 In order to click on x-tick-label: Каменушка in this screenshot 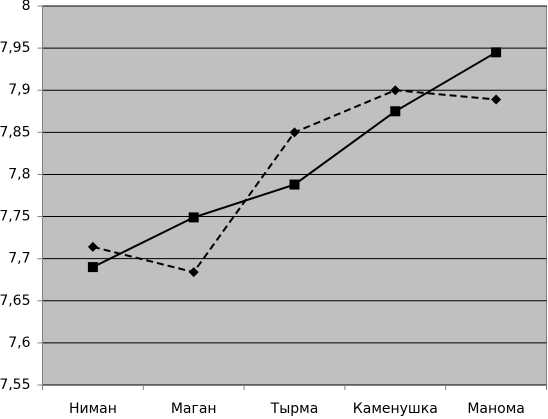, I will do `click(395, 409)`.